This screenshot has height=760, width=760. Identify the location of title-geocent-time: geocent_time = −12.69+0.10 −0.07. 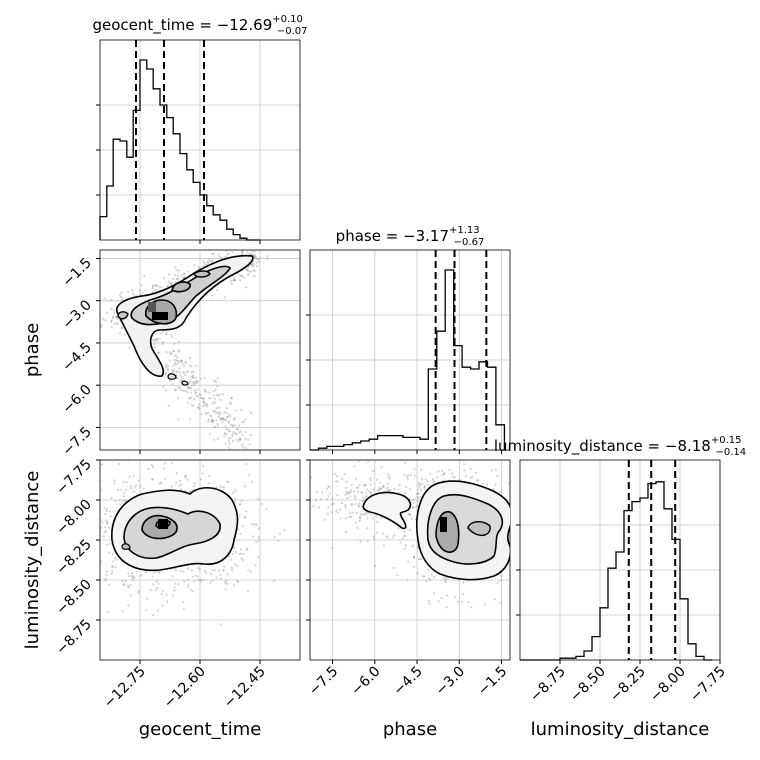
(199, 25).